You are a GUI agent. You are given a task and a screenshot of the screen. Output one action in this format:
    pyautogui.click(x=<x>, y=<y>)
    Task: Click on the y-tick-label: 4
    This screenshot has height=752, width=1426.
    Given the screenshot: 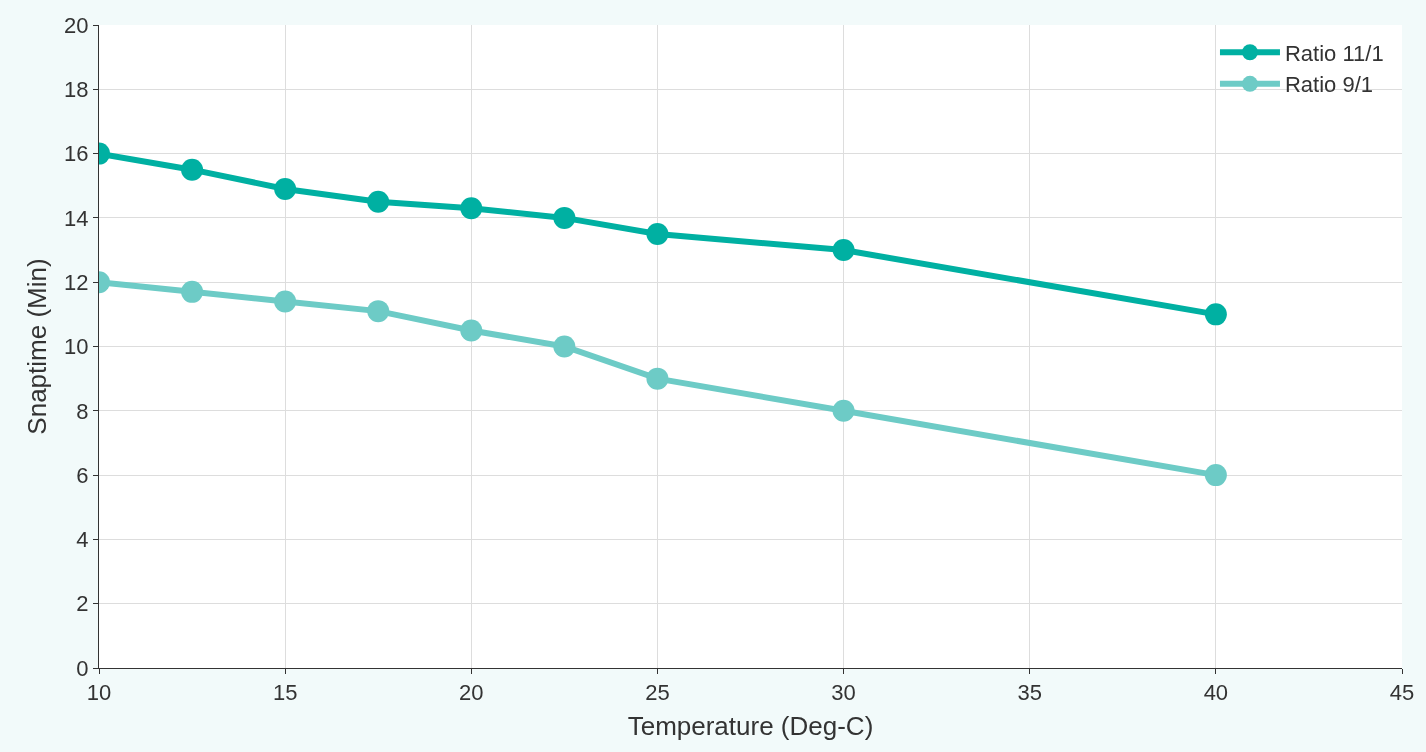 What is the action you would take?
    pyautogui.click(x=82, y=540)
    